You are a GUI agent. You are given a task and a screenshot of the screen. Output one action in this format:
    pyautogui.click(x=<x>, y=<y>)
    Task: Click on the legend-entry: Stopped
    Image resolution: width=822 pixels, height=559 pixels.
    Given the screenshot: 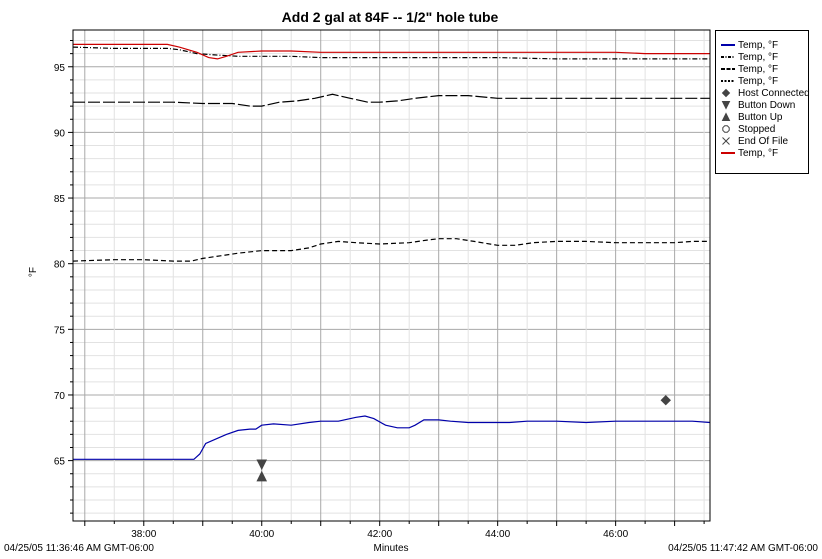 What is the action you would take?
    pyautogui.click(x=764, y=129)
    